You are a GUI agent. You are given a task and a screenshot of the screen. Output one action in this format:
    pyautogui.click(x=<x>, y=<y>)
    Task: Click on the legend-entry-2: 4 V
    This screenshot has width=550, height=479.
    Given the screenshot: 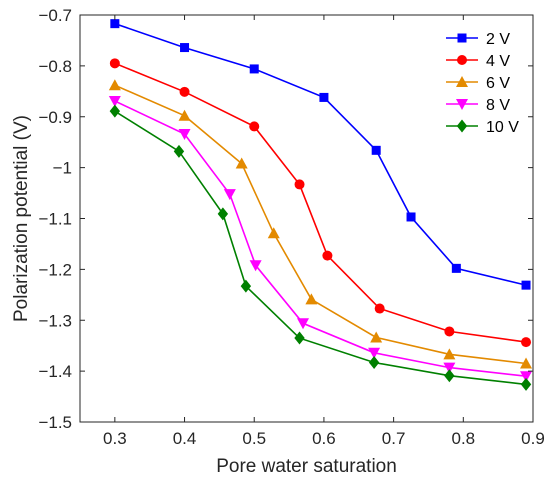 What is the action you would take?
    pyautogui.click(x=478, y=61)
    